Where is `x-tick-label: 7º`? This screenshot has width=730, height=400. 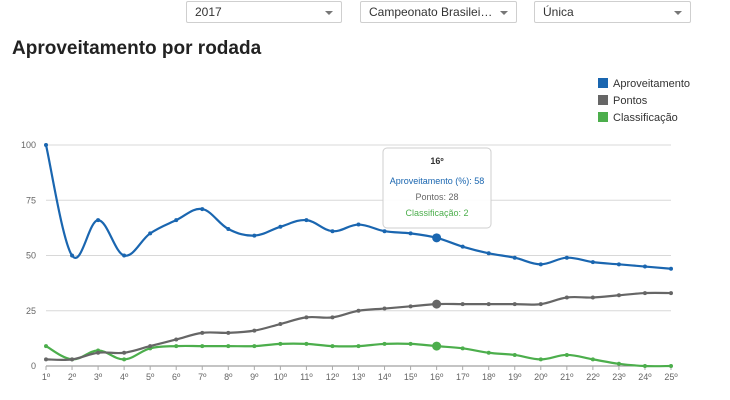 x-tick-label: 7º is located at coordinates (202, 377).